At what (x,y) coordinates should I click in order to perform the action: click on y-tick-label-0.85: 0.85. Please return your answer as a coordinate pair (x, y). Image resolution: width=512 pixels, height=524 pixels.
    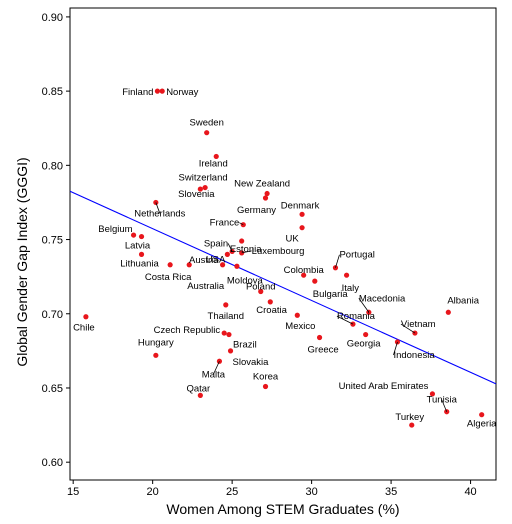
    Looking at the image, I should click on (52, 92).